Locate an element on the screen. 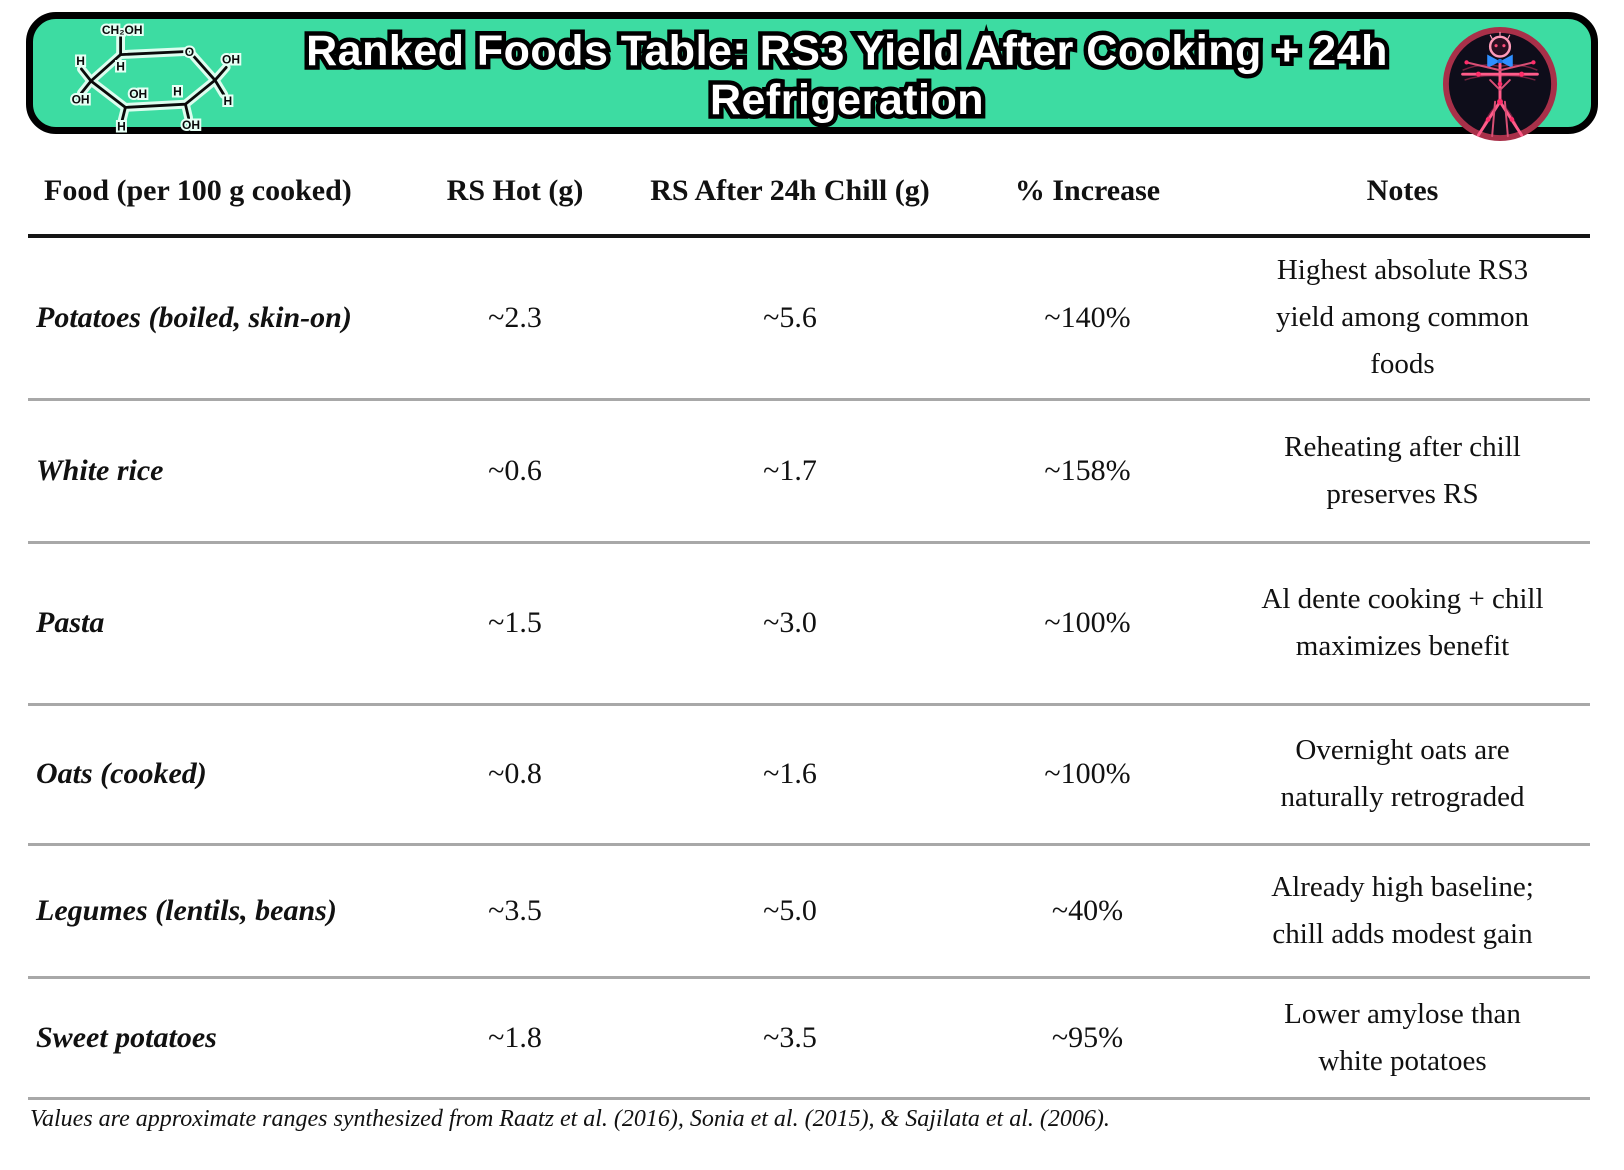  column-header-increase: % Increase is located at coordinates (1087, 193).